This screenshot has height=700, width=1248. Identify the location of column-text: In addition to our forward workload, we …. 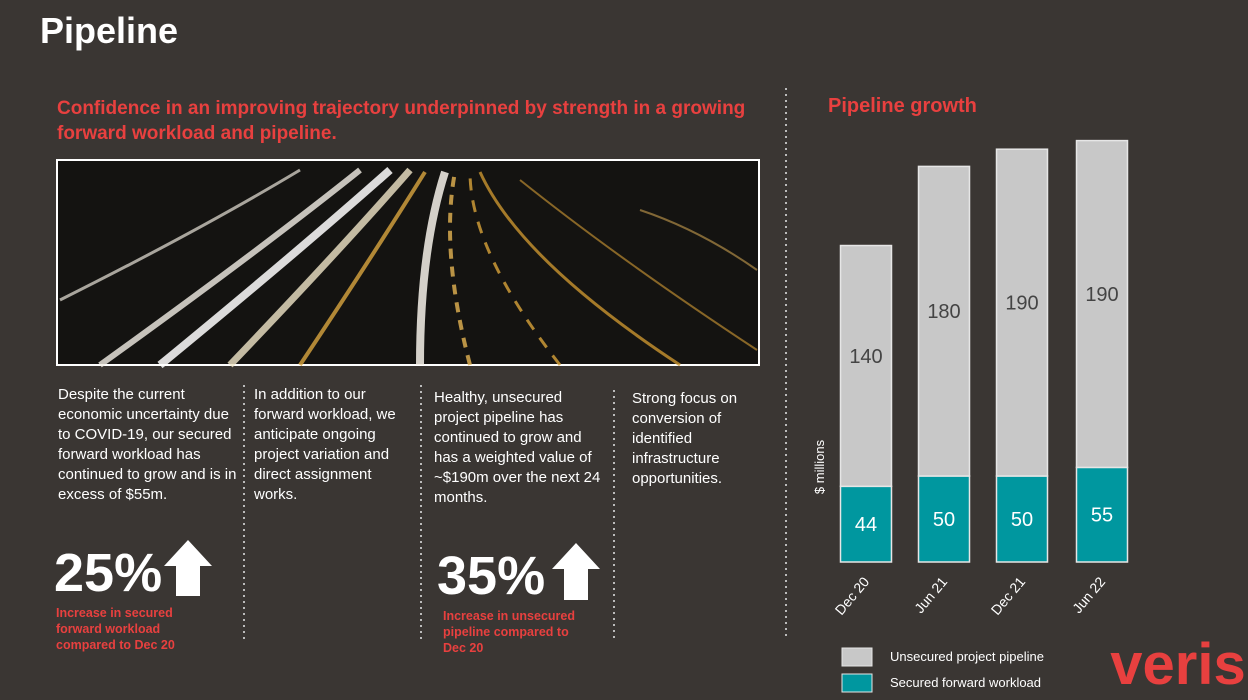
(325, 444).